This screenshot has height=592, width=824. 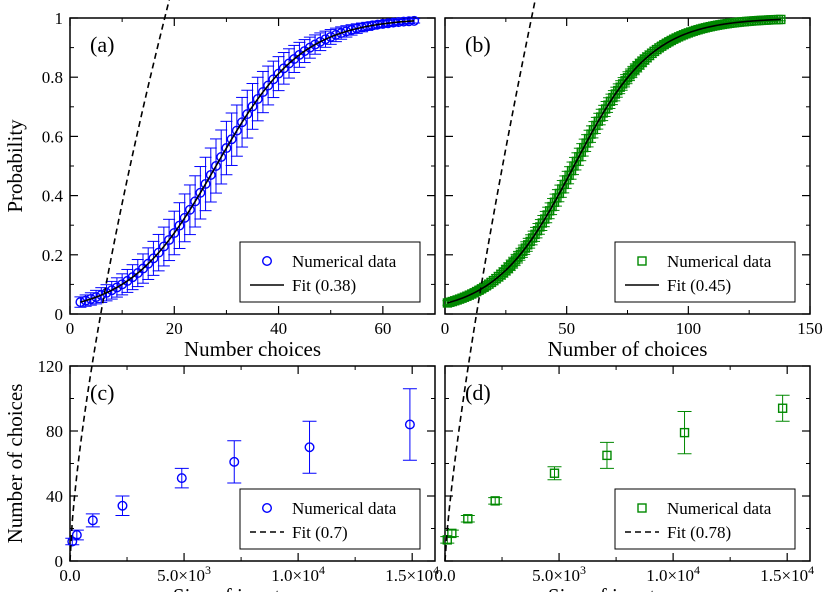 I want to click on legend-fit-label: Fit (0.38), so click(x=324, y=285).